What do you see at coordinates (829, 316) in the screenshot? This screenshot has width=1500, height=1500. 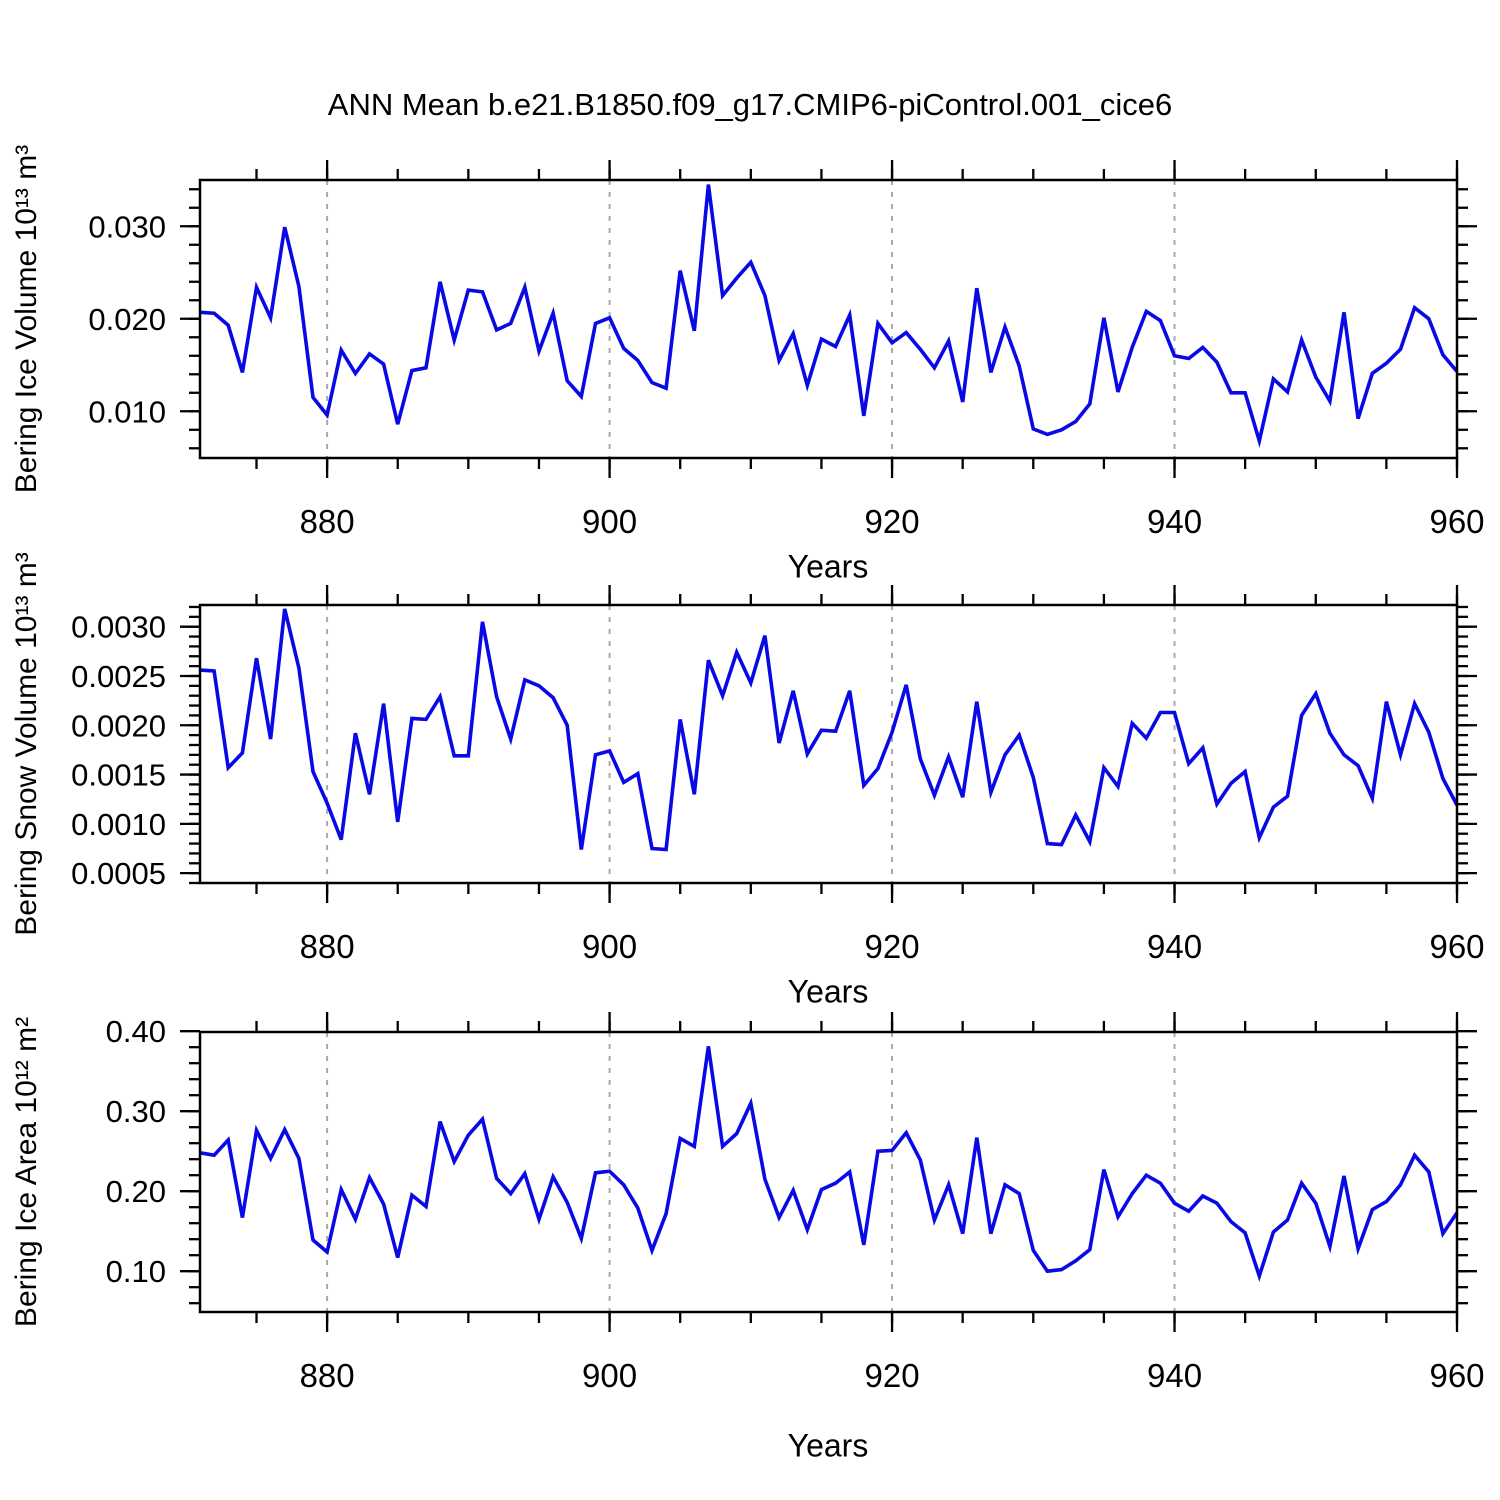 I see `series-line-bering-ice-volume` at bounding box center [829, 316].